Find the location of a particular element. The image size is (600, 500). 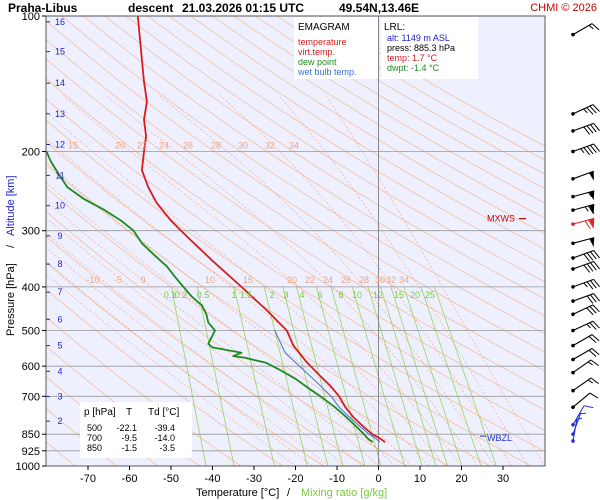

temperature-tick-label: 20 is located at coordinates (461, 479).